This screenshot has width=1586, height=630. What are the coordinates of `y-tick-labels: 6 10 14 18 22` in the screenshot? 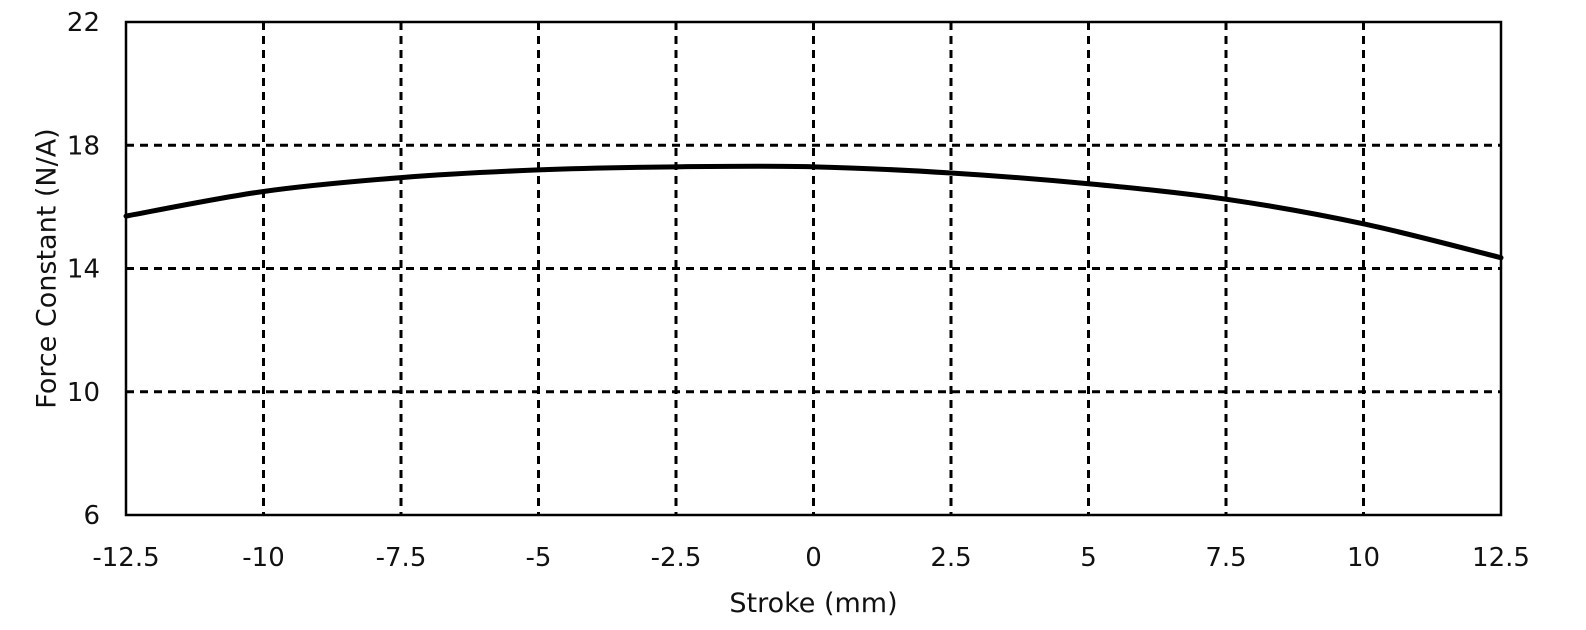 It's located at (83, 269).